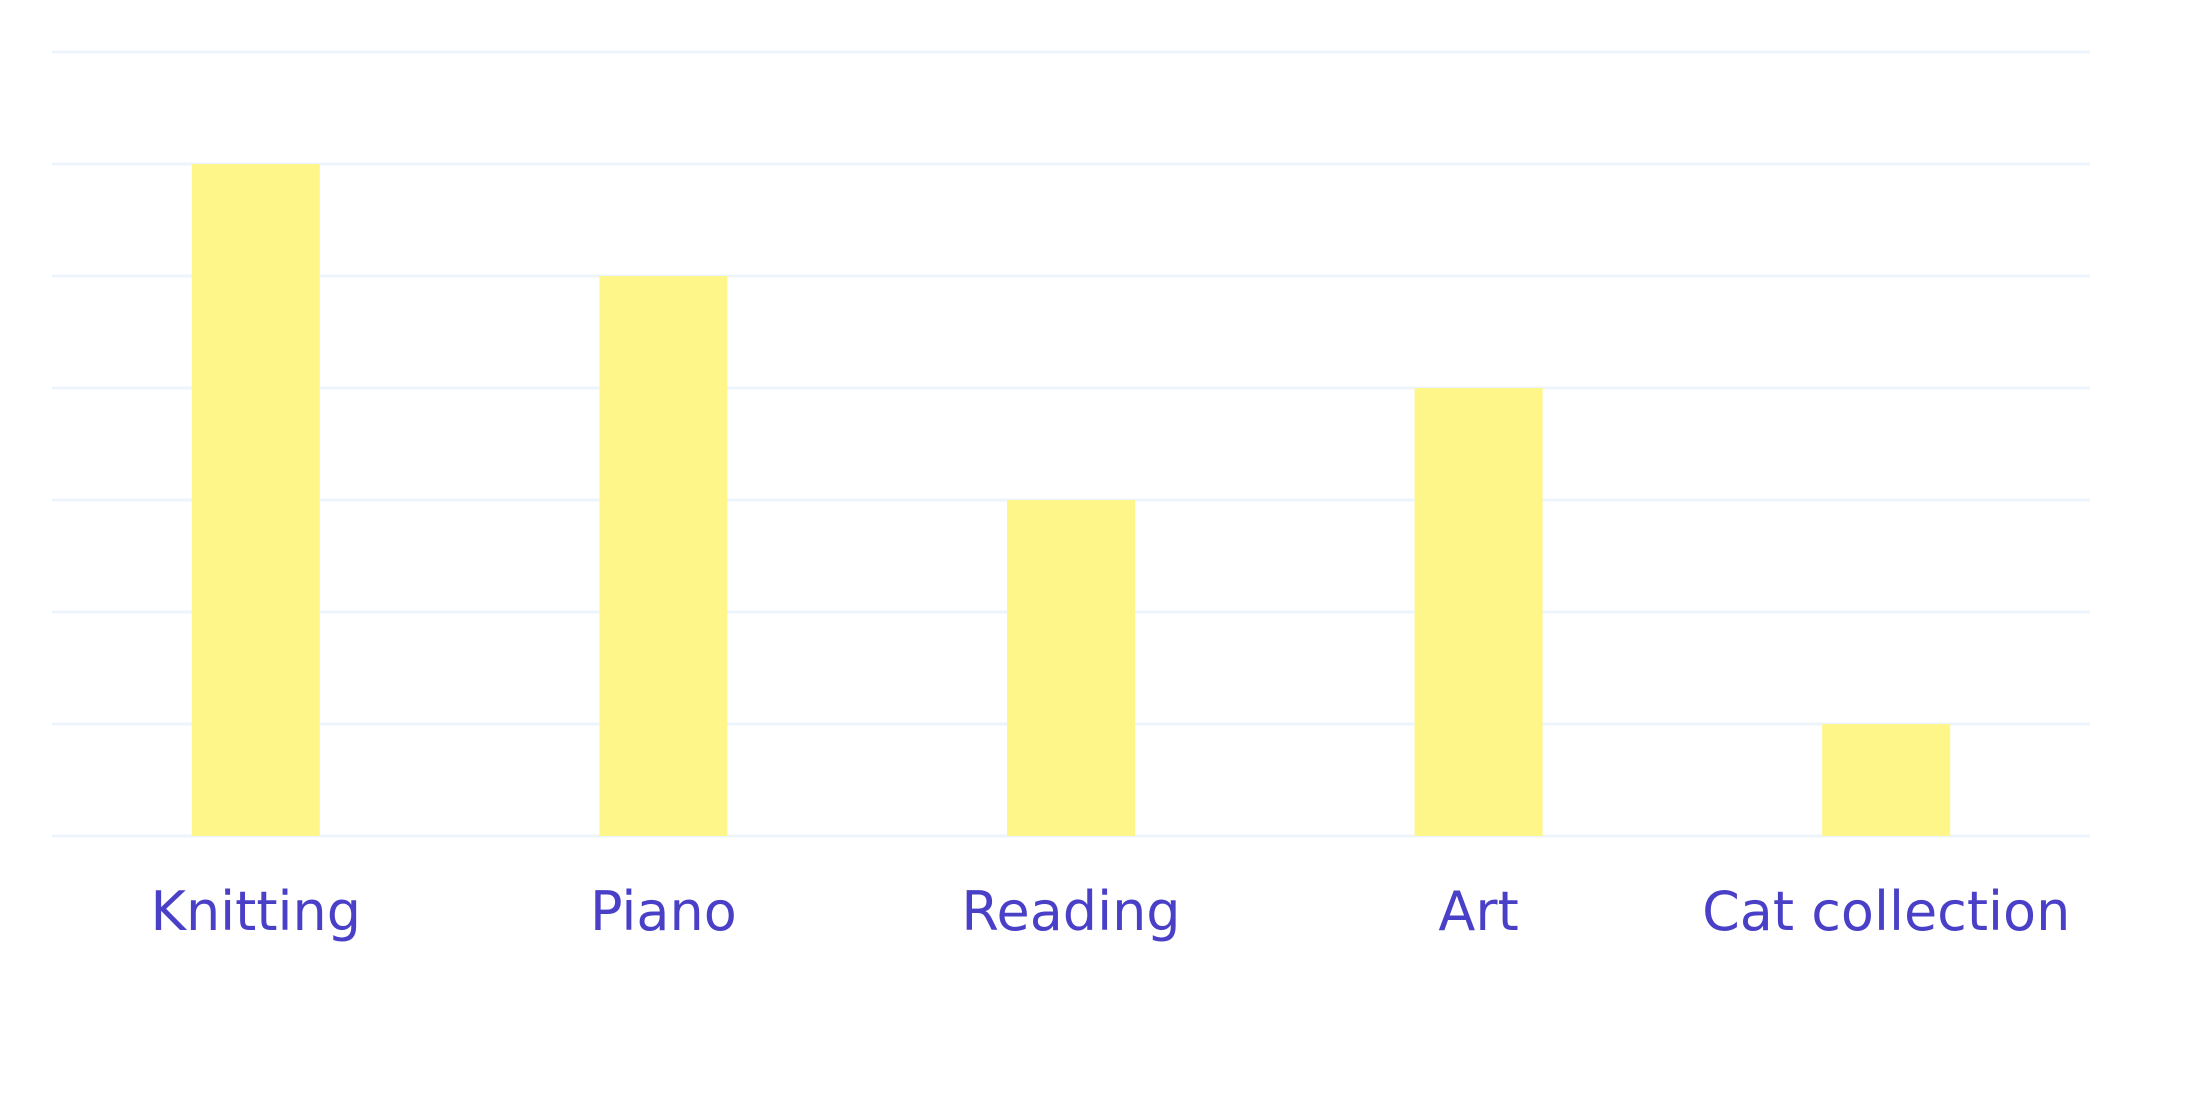 This screenshot has height=1104, width=2190. Describe the element at coordinates (255, 500) in the screenshot. I see `bar-knitting` at that location.